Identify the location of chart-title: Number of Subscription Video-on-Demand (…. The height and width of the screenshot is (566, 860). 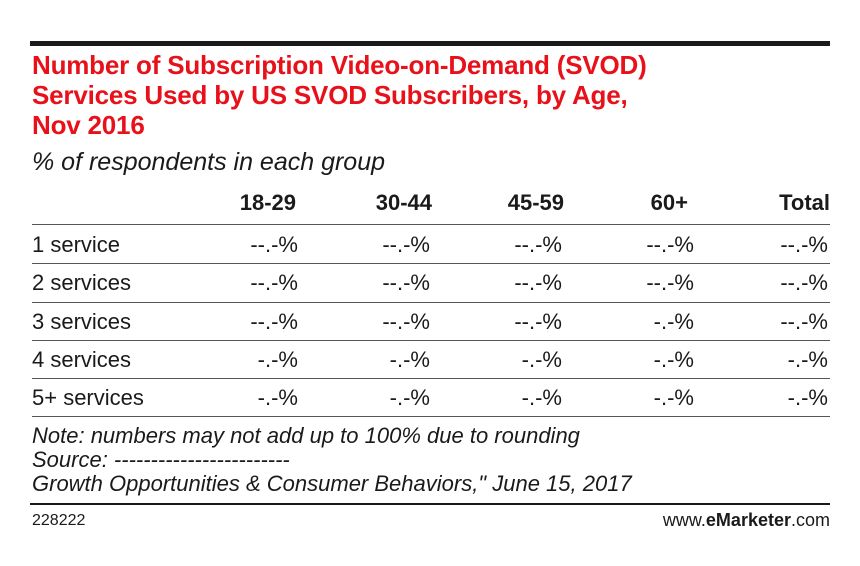
(427, 95).